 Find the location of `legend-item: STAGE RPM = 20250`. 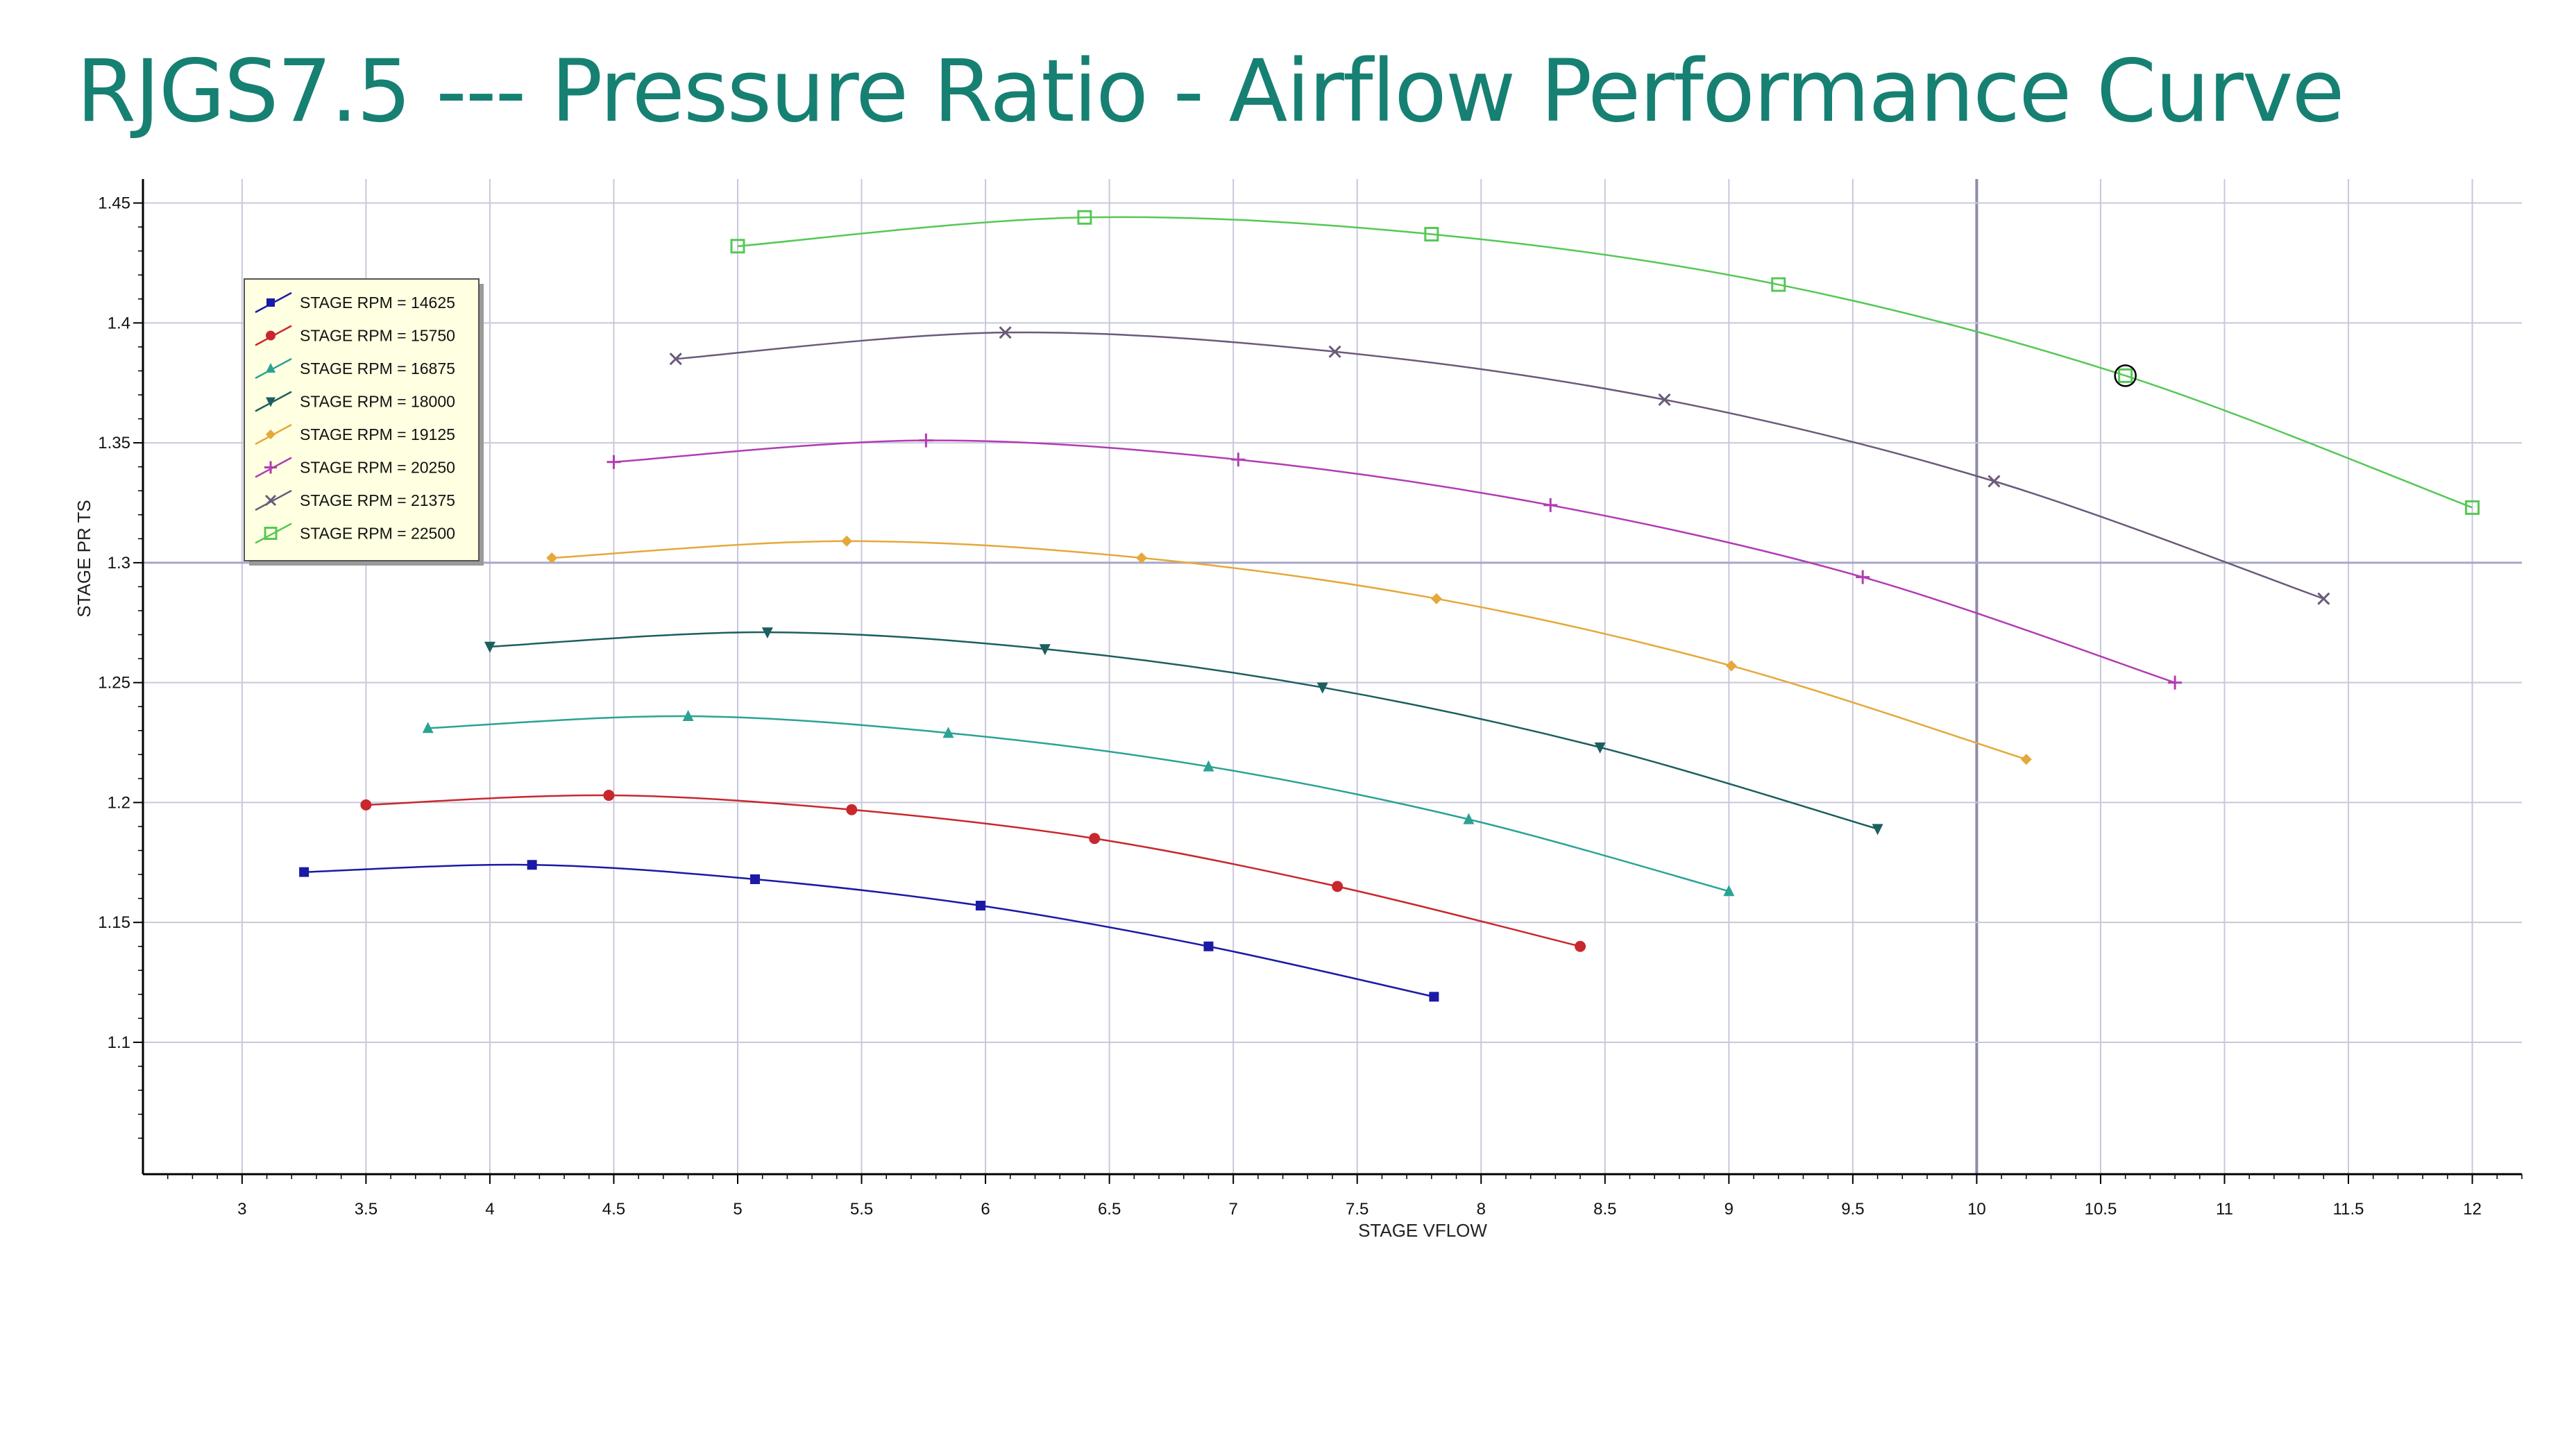

legend-item: STAGE RPM = 20250 is located at coordinates (355, 468).